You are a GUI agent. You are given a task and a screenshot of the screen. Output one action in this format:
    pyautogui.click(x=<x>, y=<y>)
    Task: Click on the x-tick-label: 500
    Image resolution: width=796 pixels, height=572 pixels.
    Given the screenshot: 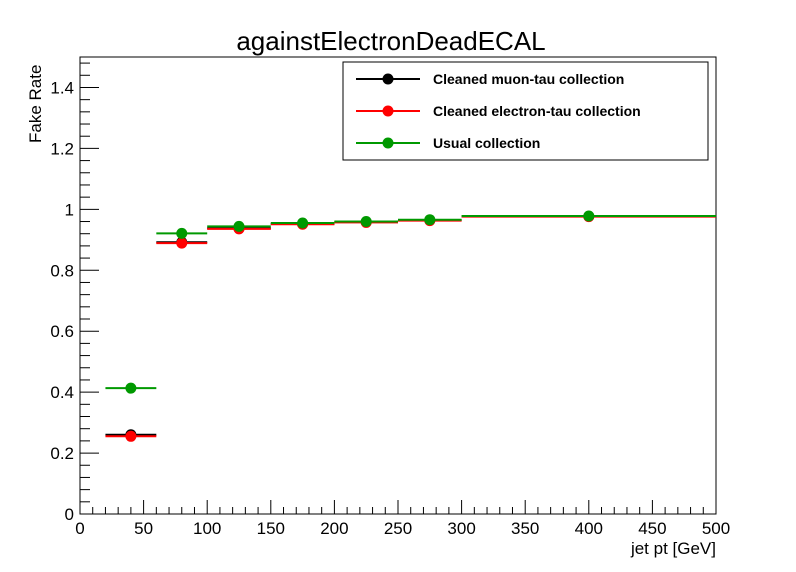 What is the action you would take?
    pyautogui.click(x=716, y=528)
    